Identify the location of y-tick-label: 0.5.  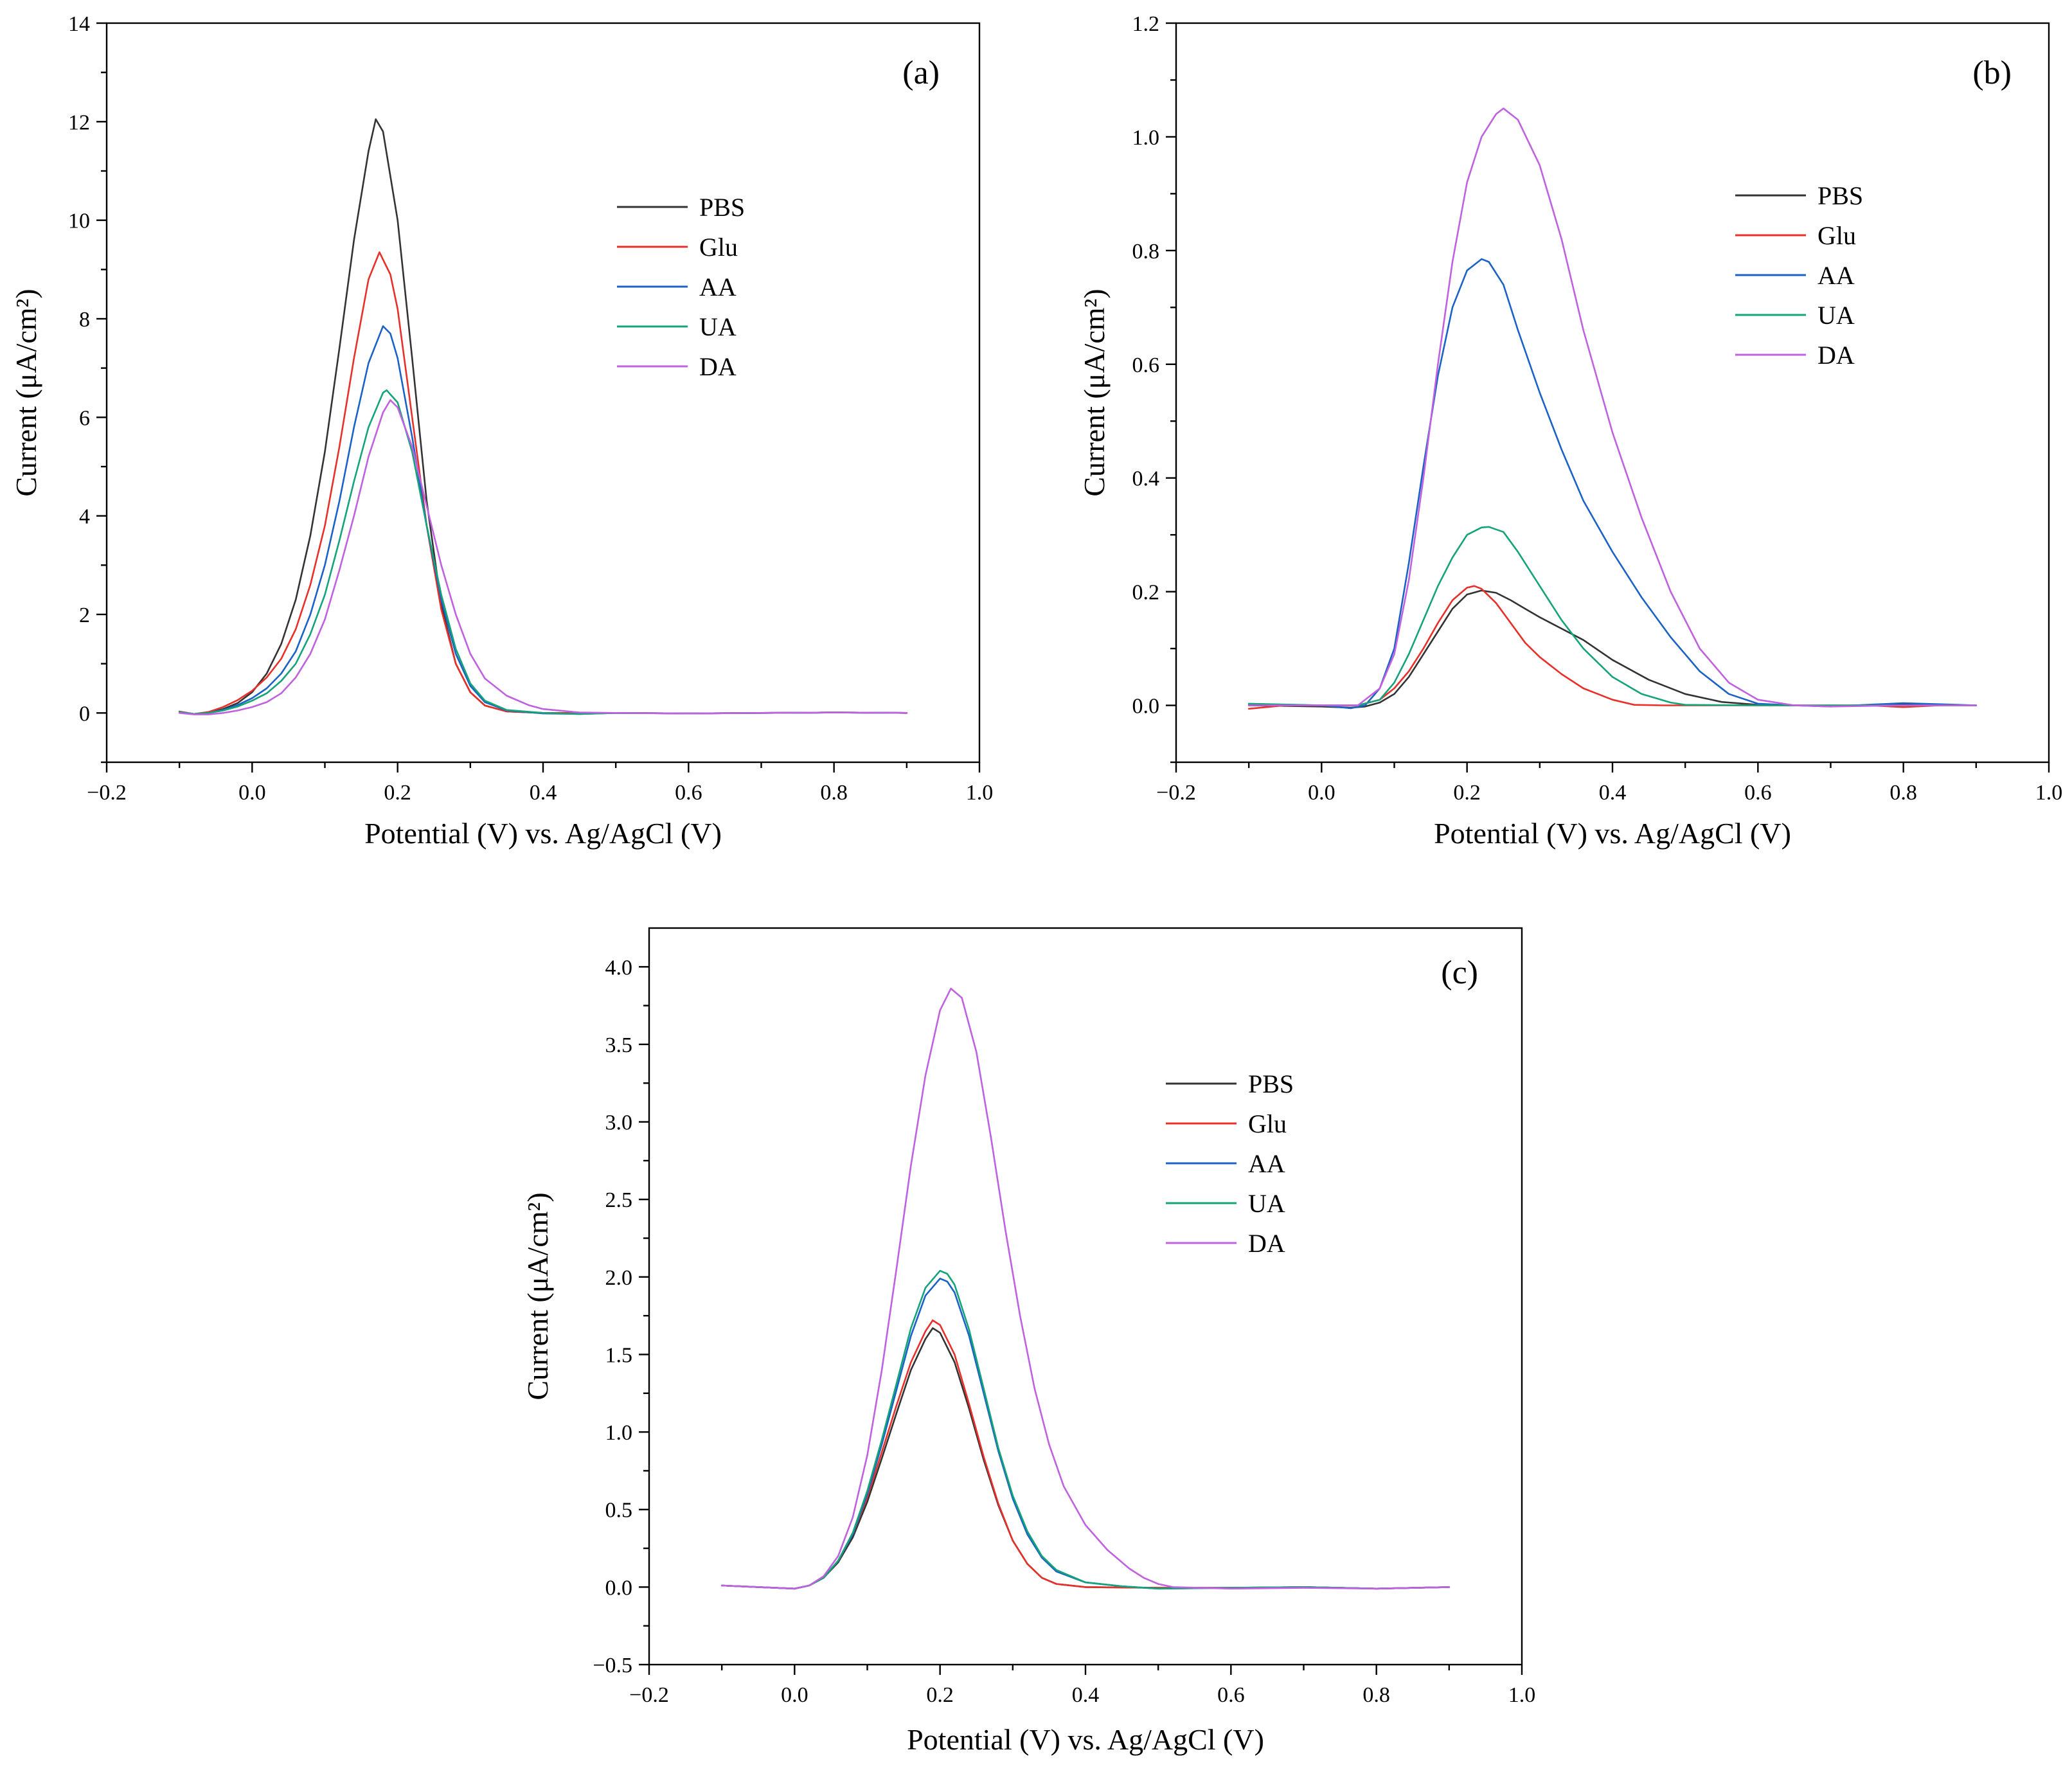
(619, 1511).